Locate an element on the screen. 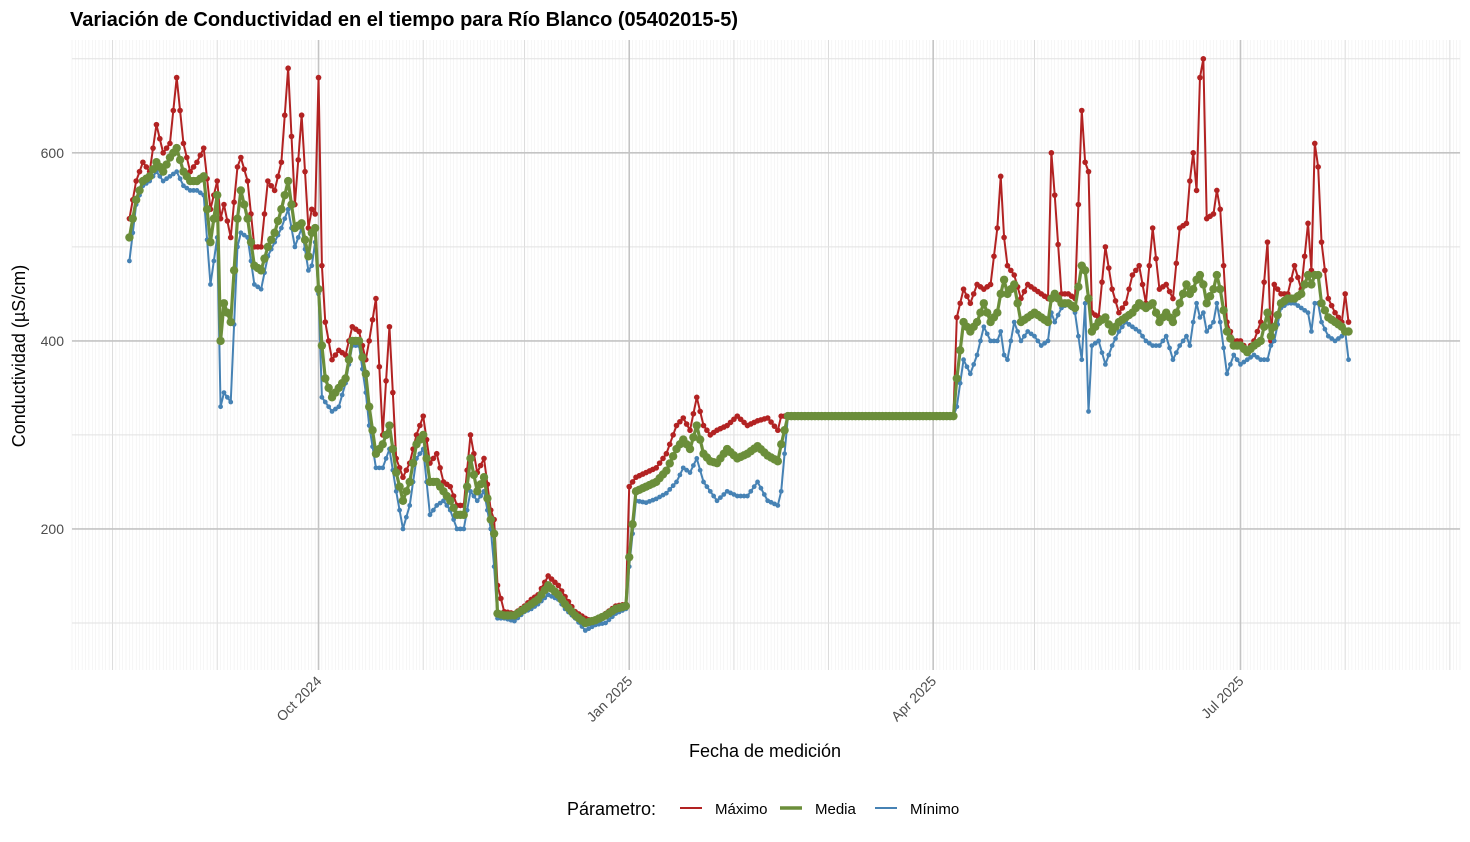  y-tick-label: 400 is located at coordinates (53, 341).